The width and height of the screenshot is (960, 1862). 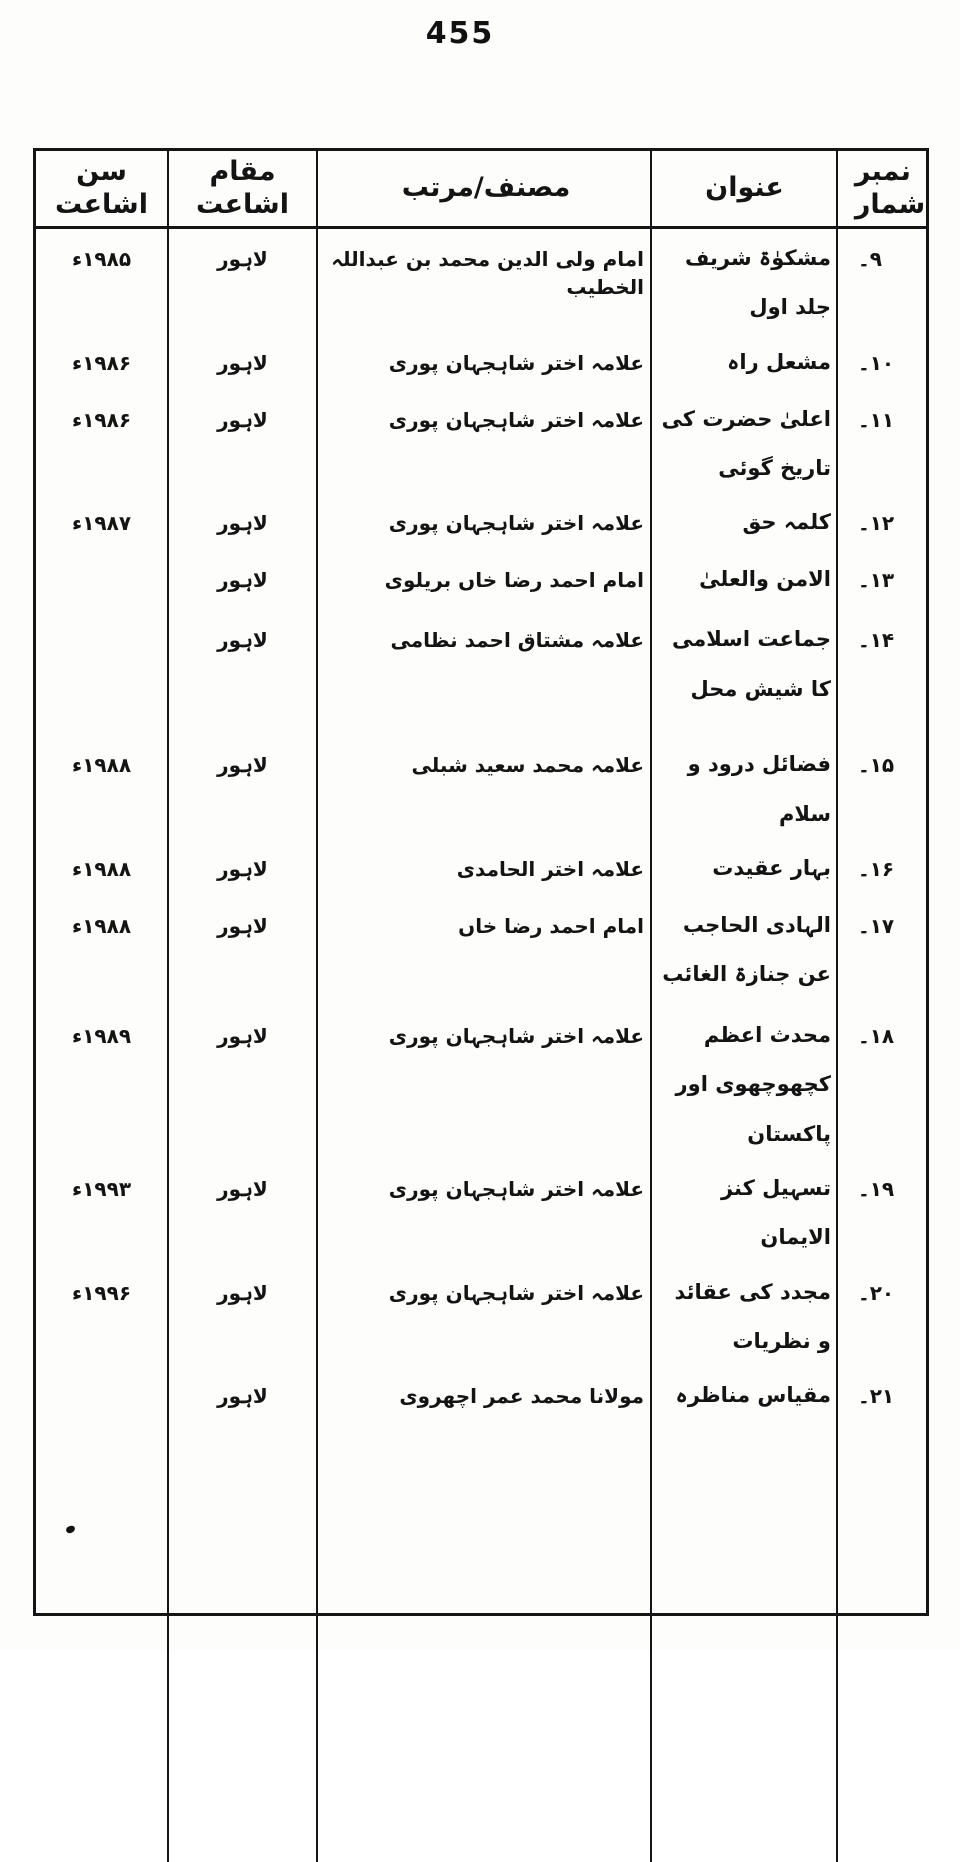 I want to click on serial-cell: ۹۔, so click(x=881, y=281).